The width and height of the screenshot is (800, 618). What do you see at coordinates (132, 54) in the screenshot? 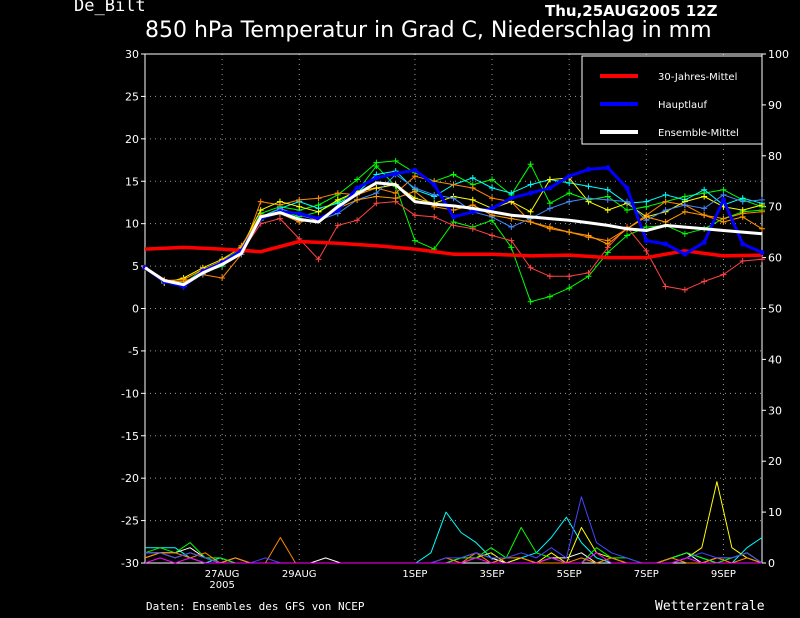
I see `y-tick-label-left: 30` at bounding box center [132, 54].